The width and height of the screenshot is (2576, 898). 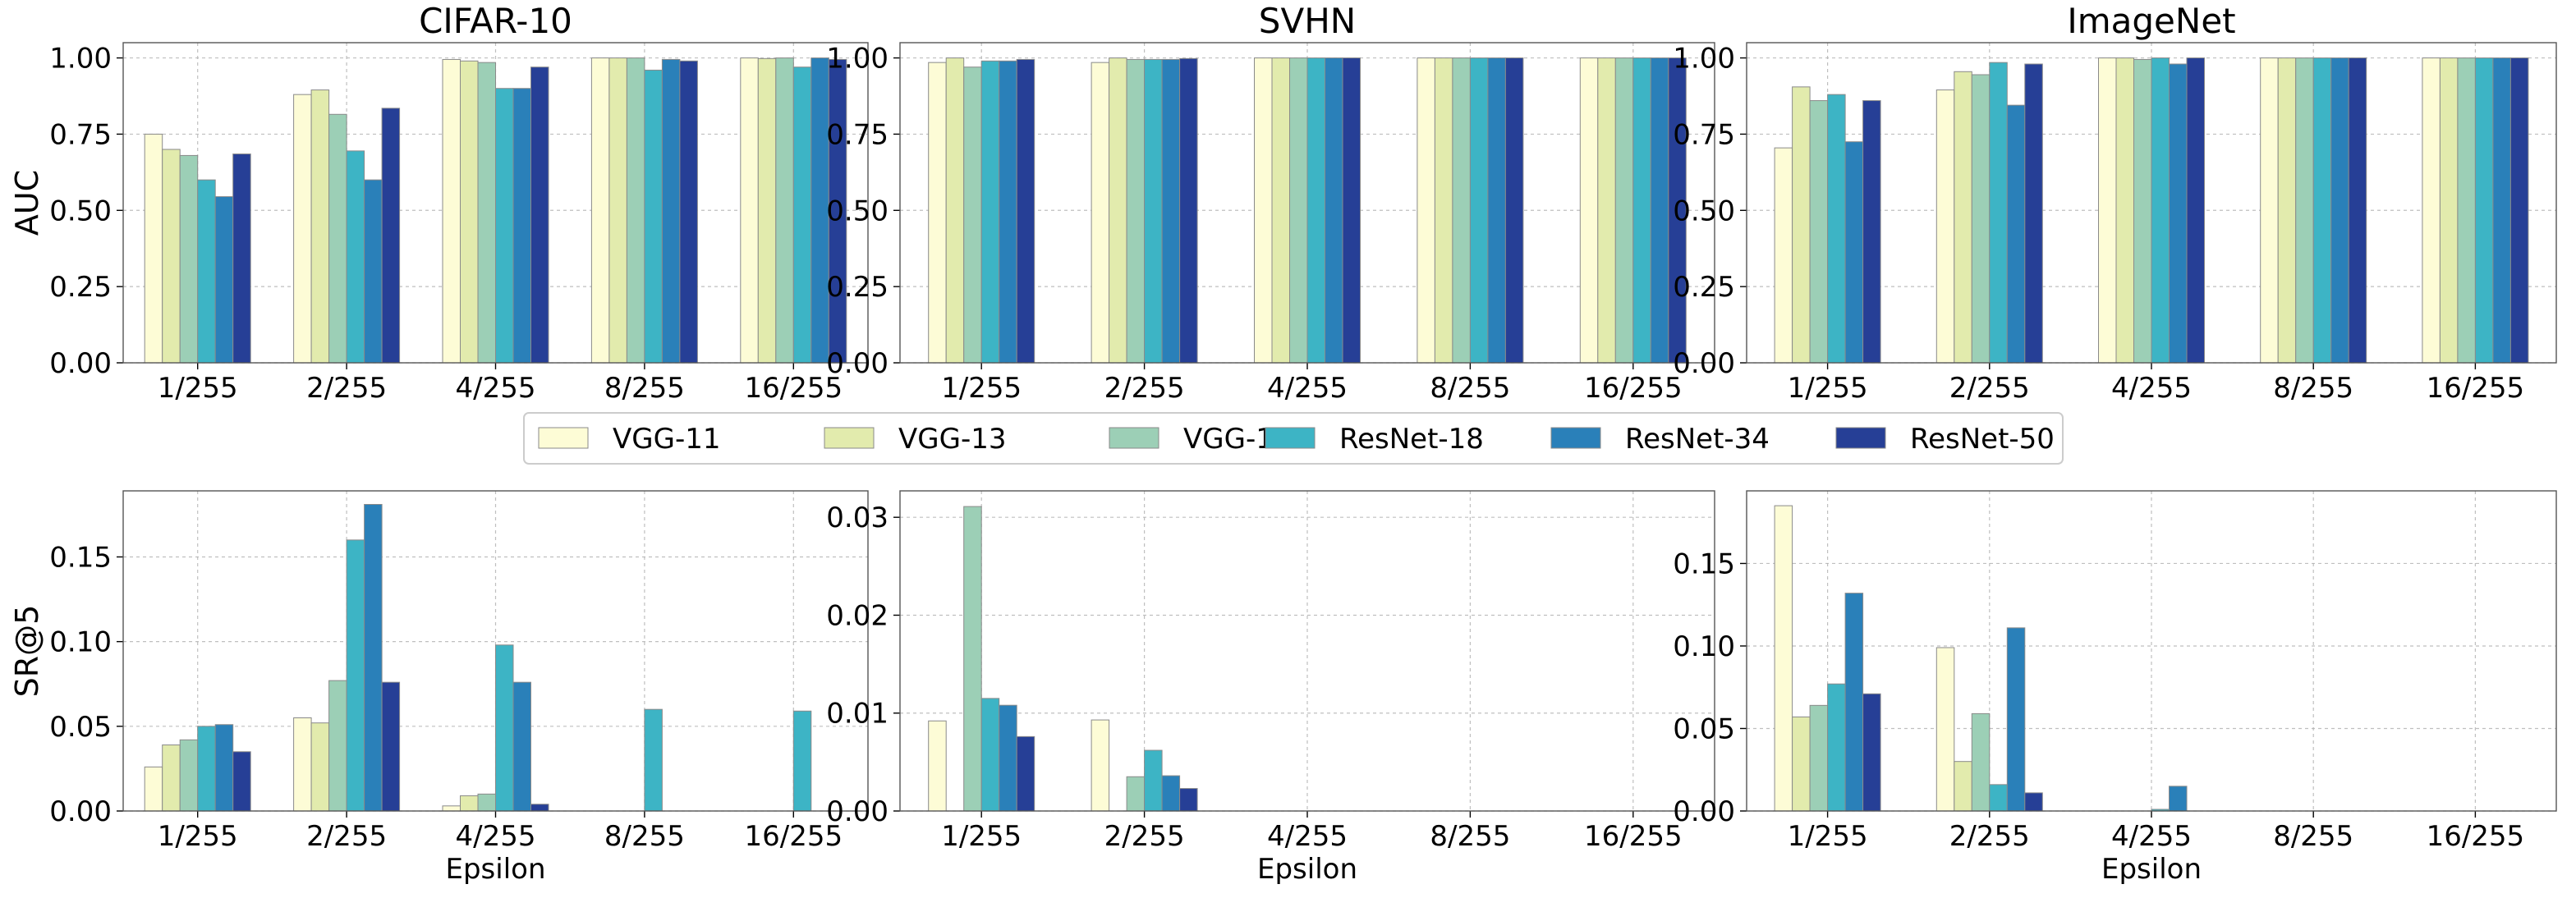 What do you see at coordinates (857, 518) in the screenshot?
I see `y-tick-label: 0.03` at bounding box center [857, 518].